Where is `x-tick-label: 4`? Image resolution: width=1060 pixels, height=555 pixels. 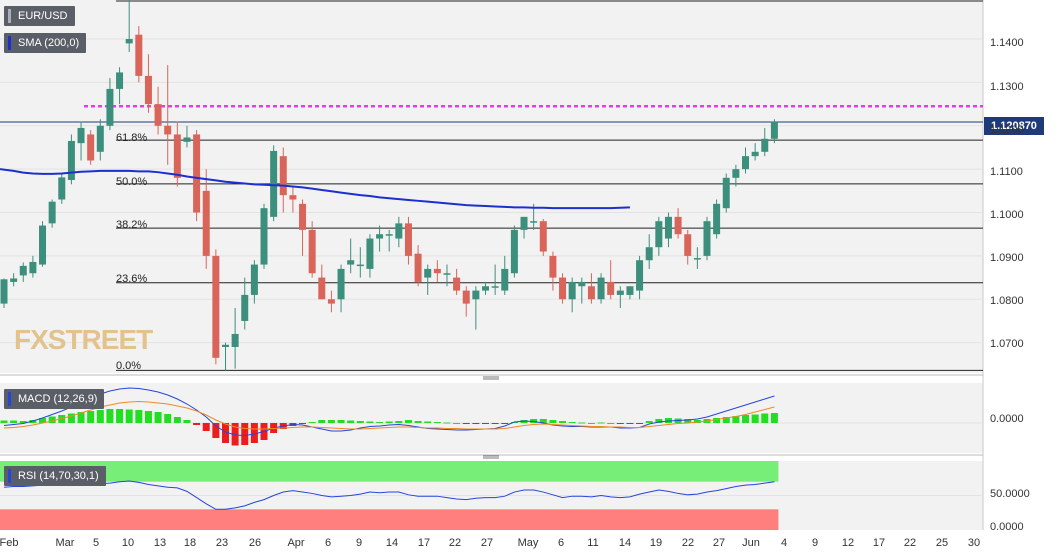
x-tick-label: 4 is located at coordinates (784, 543).